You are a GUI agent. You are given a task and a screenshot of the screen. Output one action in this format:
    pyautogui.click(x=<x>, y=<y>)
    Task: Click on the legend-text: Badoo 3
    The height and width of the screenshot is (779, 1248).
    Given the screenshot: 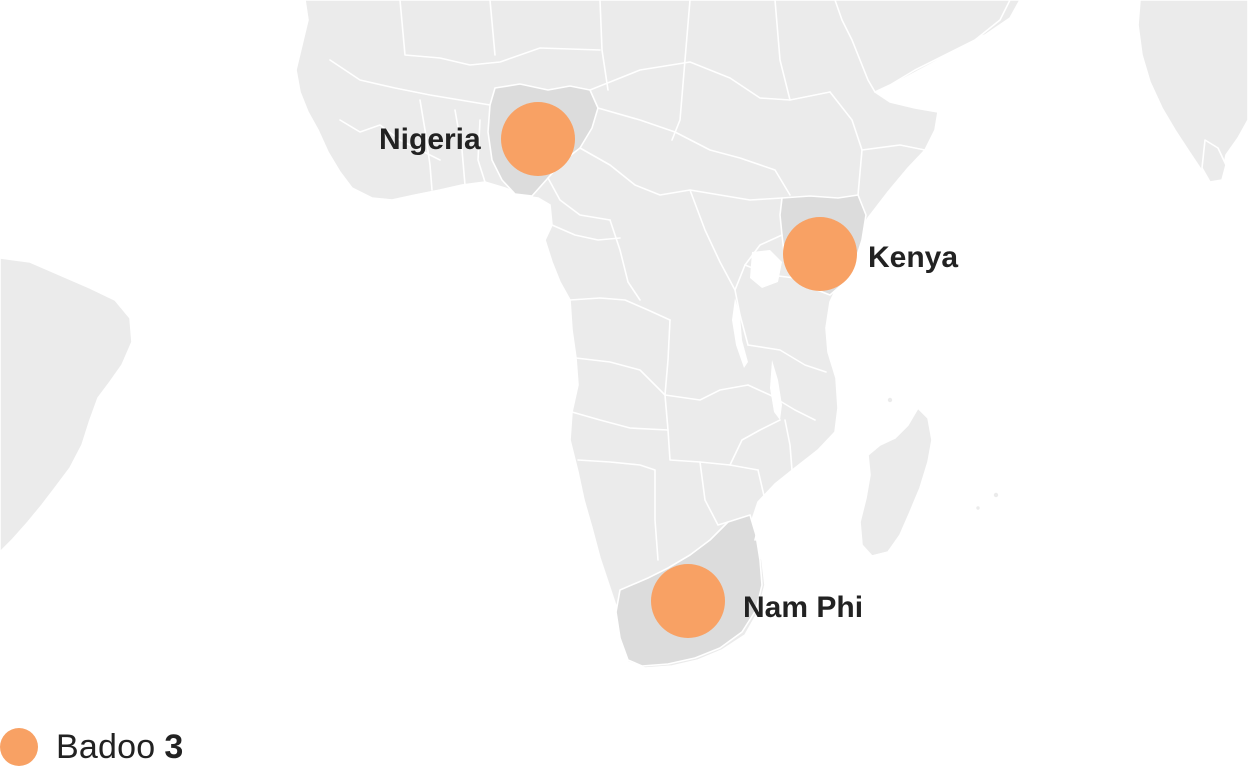 What is the action you would take?
    pyautogui.click(x=119, y=747)
    